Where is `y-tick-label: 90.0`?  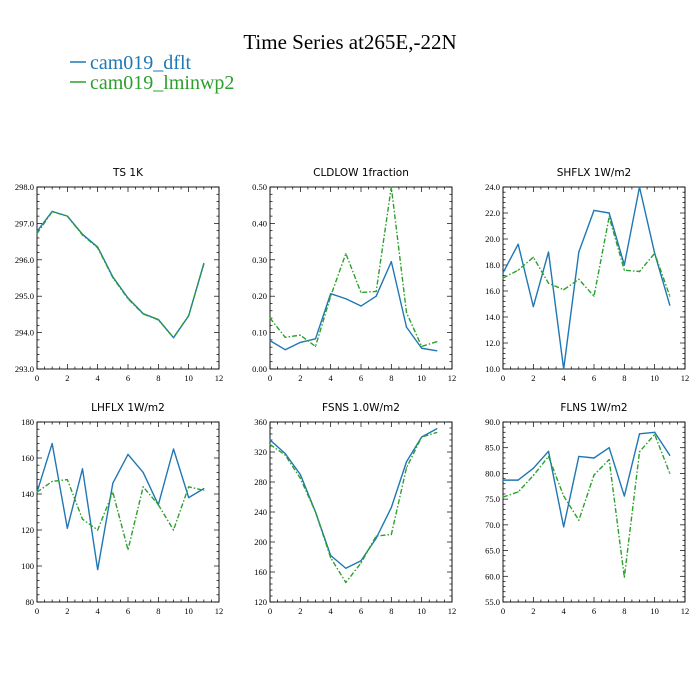 y-tick-label: 90.0 is located at coordinates (492, 422).